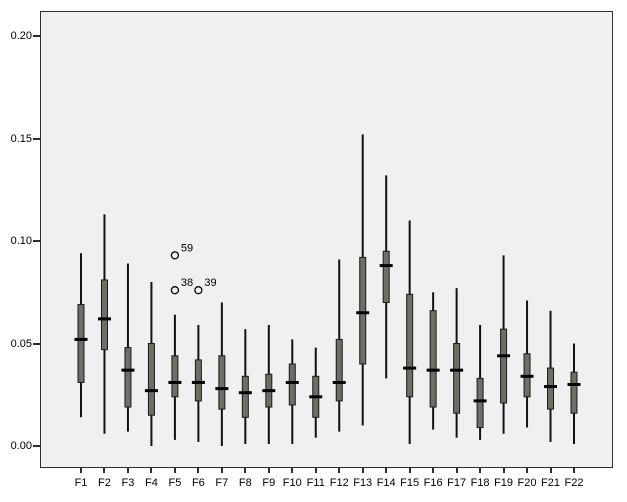 The width and height of the screenshot is (627, 502). What do you see at coordinates (222, 374) in the screenshot?
I see `boxplot-glyph-F7` at bounding box center [222, 374].